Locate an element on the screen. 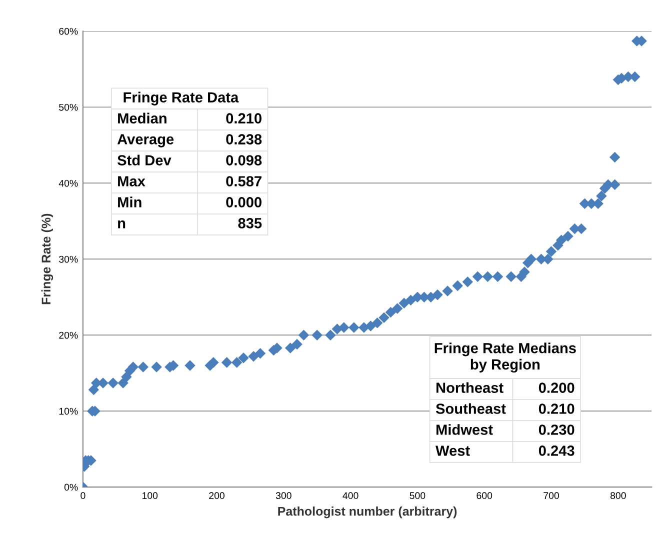  x-tick-label: 100 is located at coordinates (150, 496).